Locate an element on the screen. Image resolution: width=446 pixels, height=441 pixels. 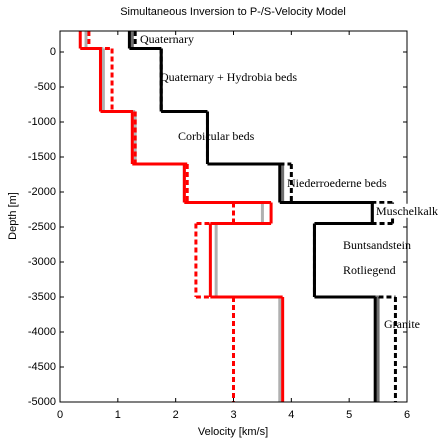
y-tick-label: -3000 is located at coordinates (42, 262).